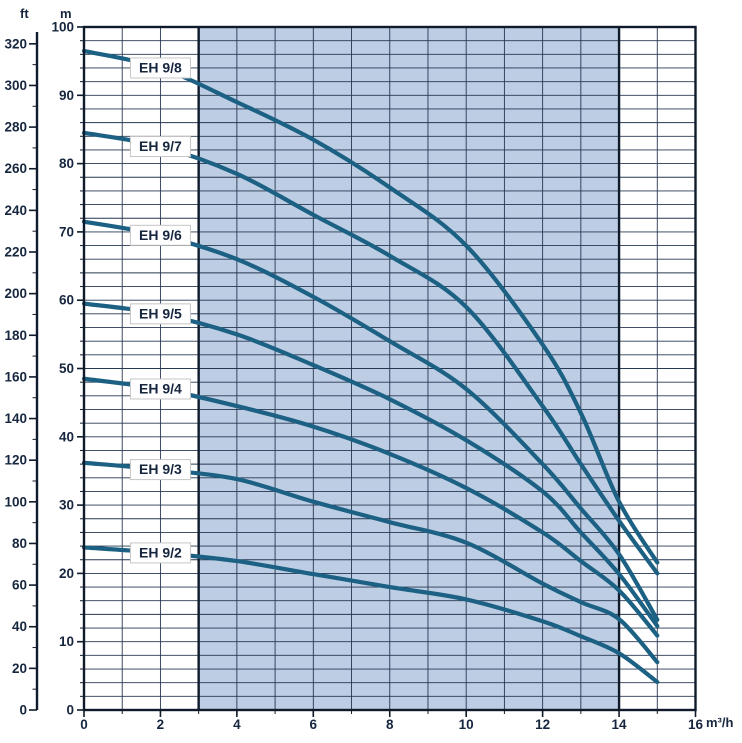  What do you see at coordinates (15, 501) in the screenshot?
I see `ft-axis-tick-label: 100` at bounding box center [15, 501].